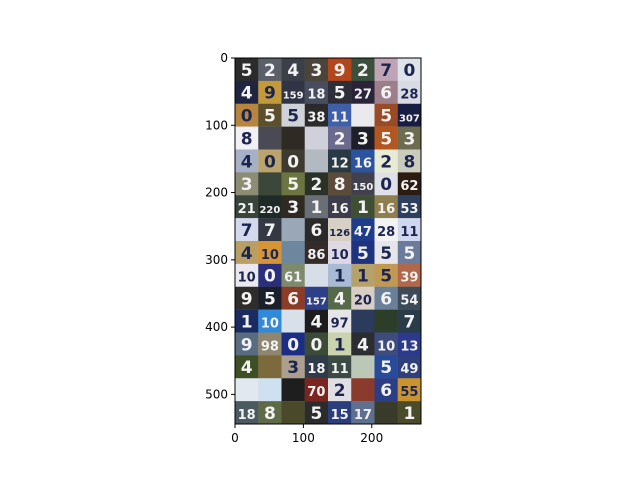  I want to click on tile-digit: 7, so click(270, 231).